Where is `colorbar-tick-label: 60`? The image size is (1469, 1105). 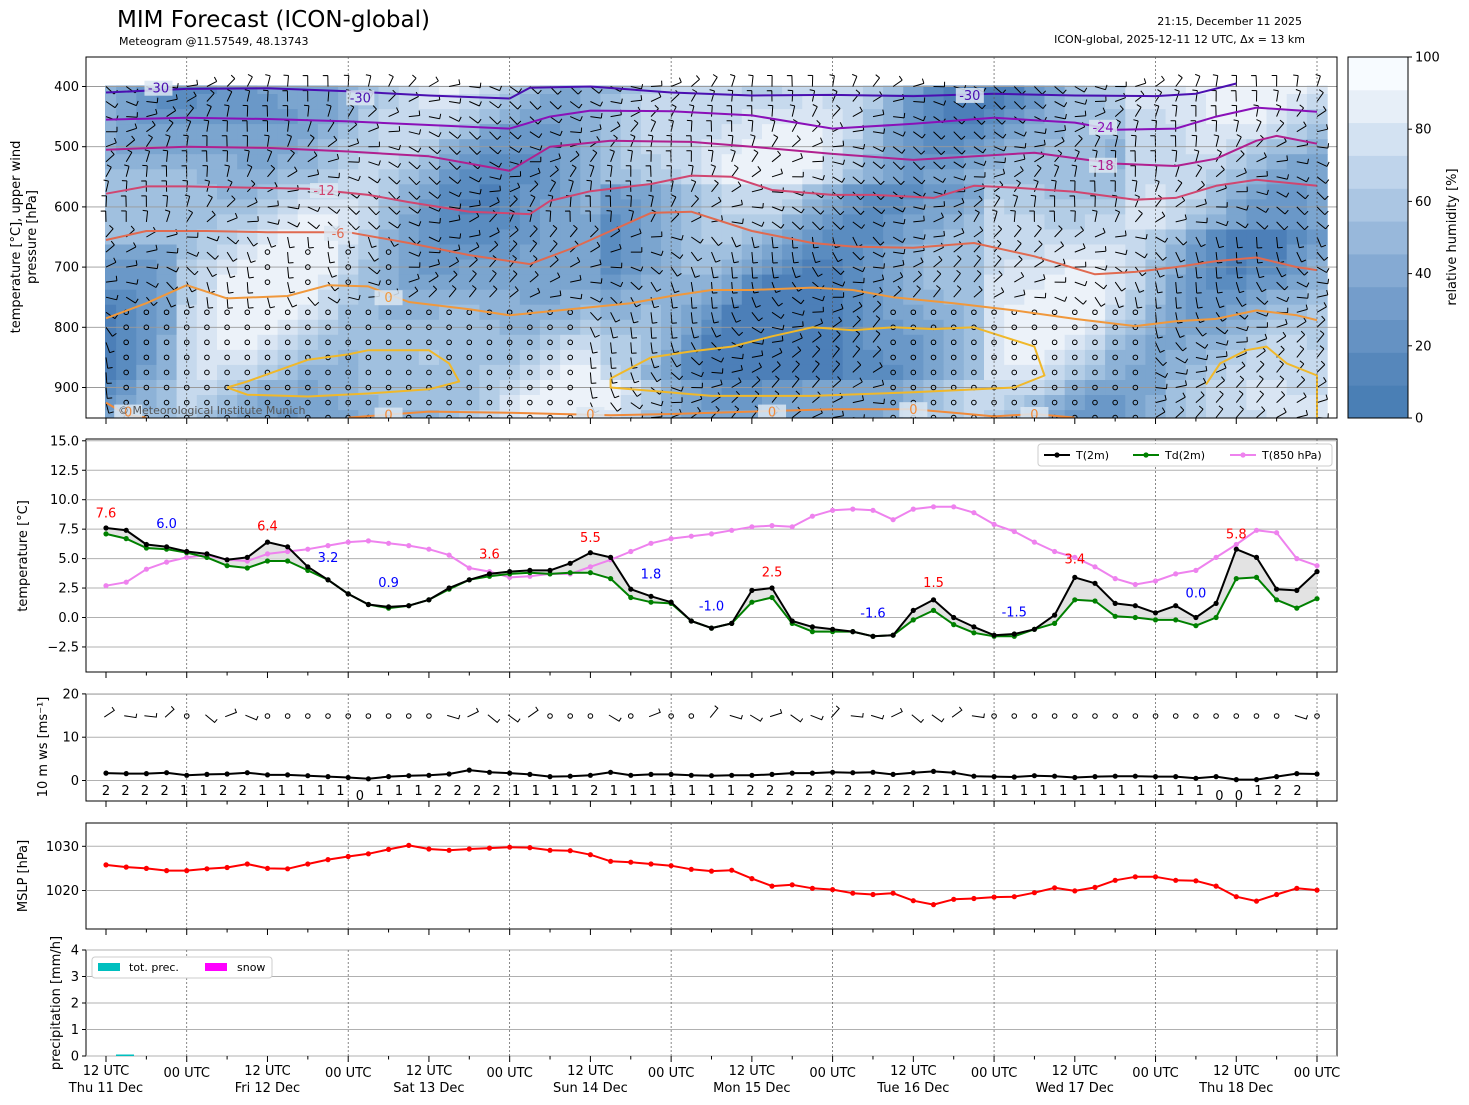
colorbar-tick-label: 60 is located at coordinates (1423, 202).